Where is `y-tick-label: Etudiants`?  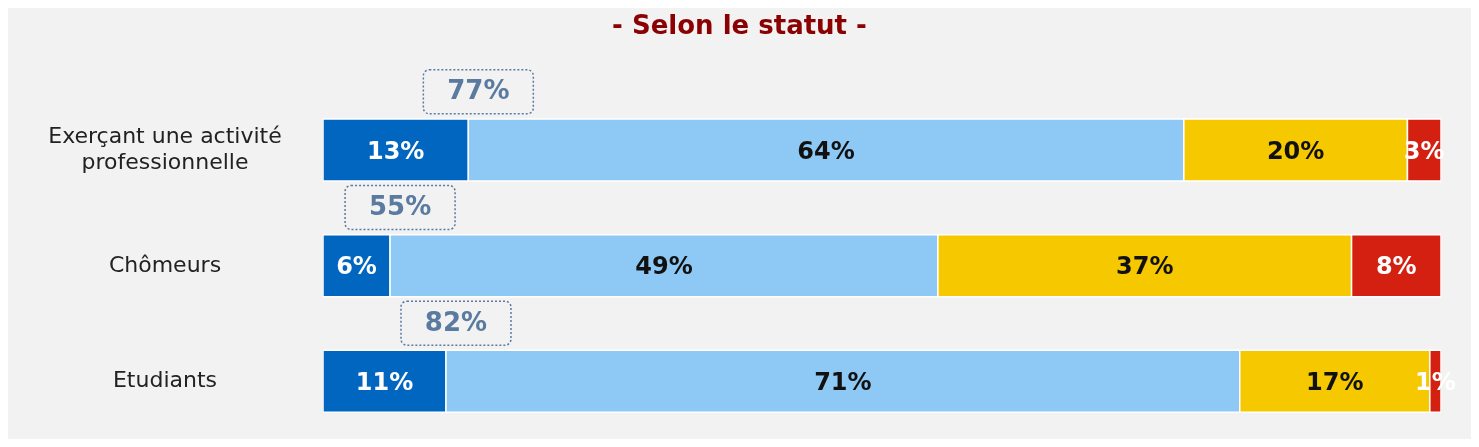
y-tick-label: Etudiants is located at coordinates (165, 380).